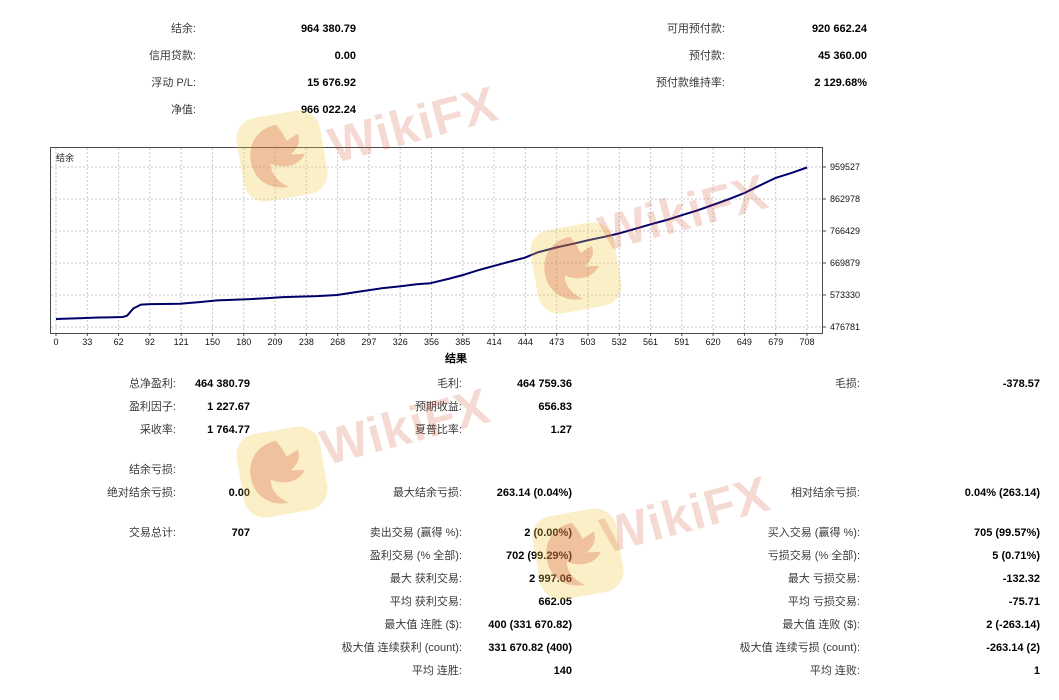  What do you see at coordinates (152, 533) in the screenshot?
I see `stat-label: 交易总计:` at bounding box center [152, 533].